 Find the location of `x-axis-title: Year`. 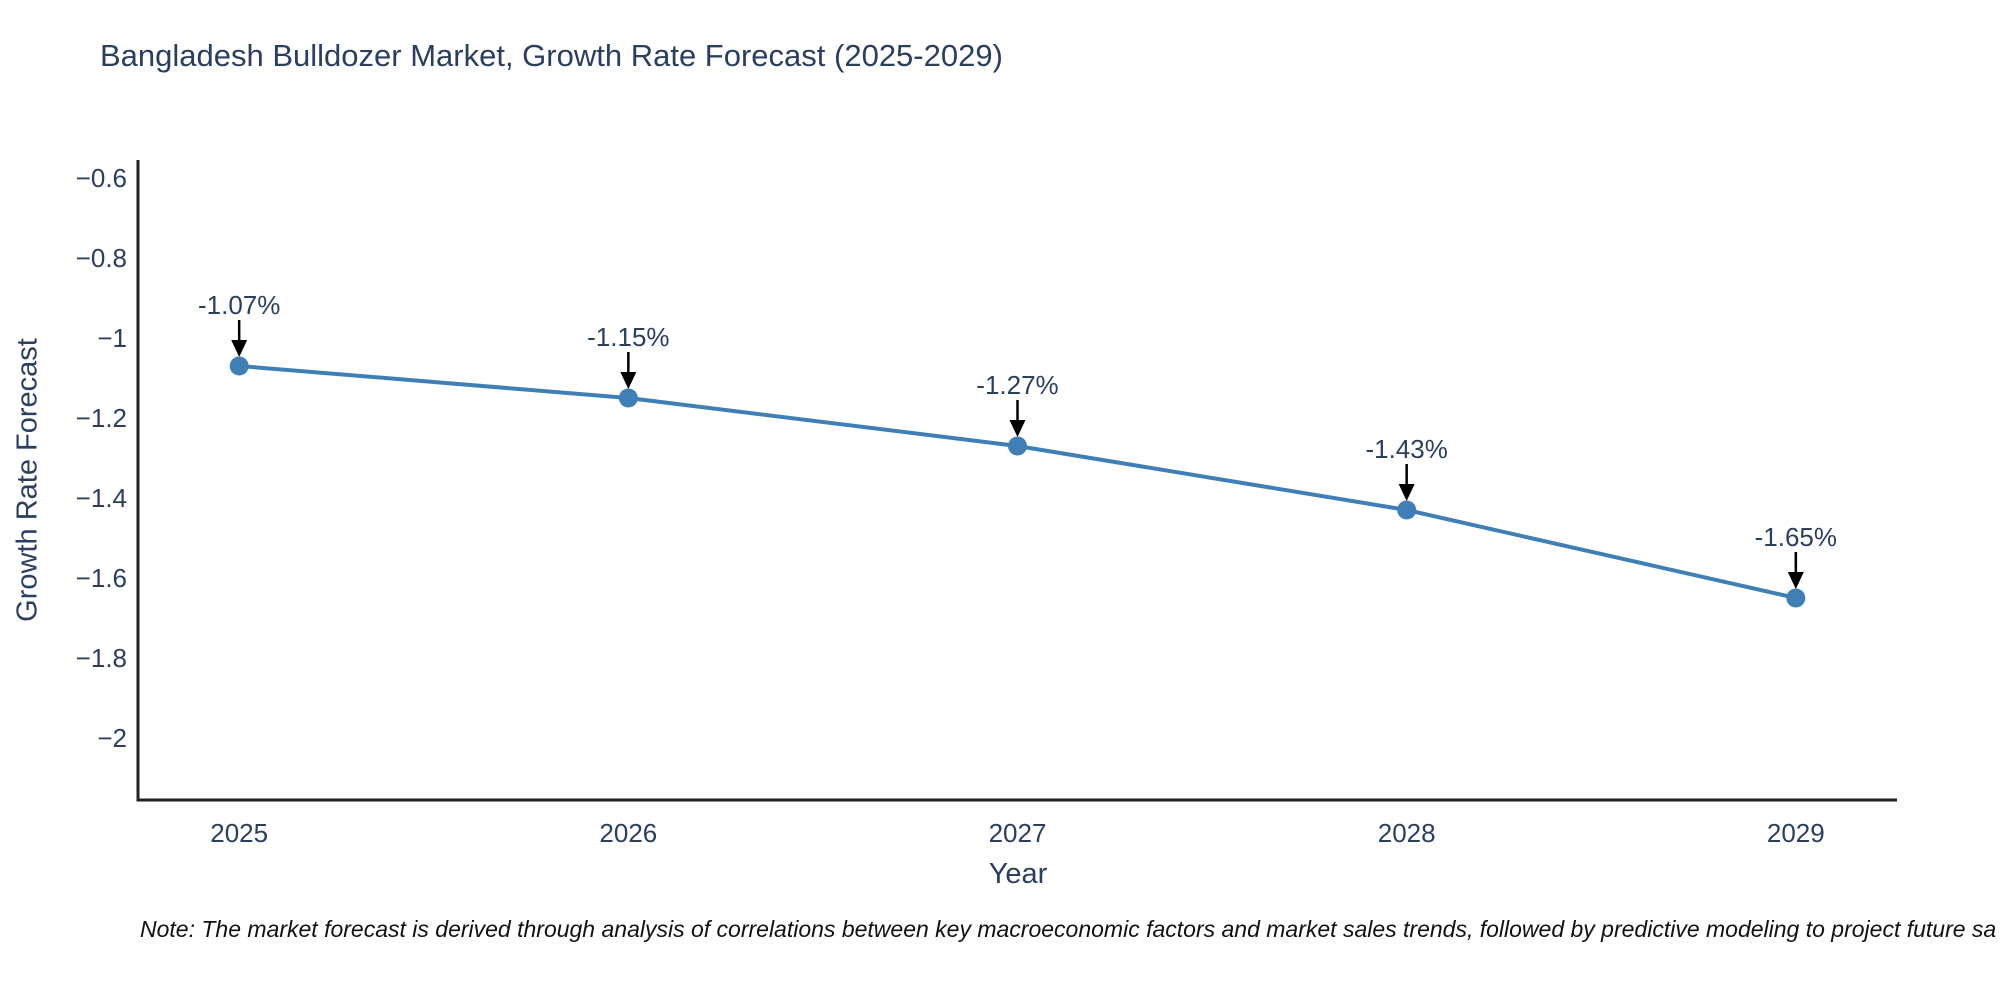

x-axis-title: Year is located at coordinates (1018, 874).